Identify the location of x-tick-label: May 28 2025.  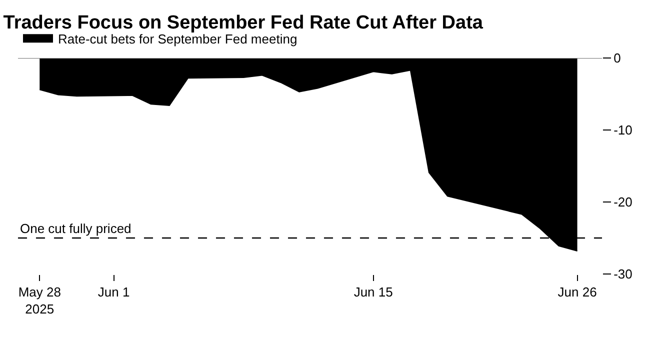
(39, 300).